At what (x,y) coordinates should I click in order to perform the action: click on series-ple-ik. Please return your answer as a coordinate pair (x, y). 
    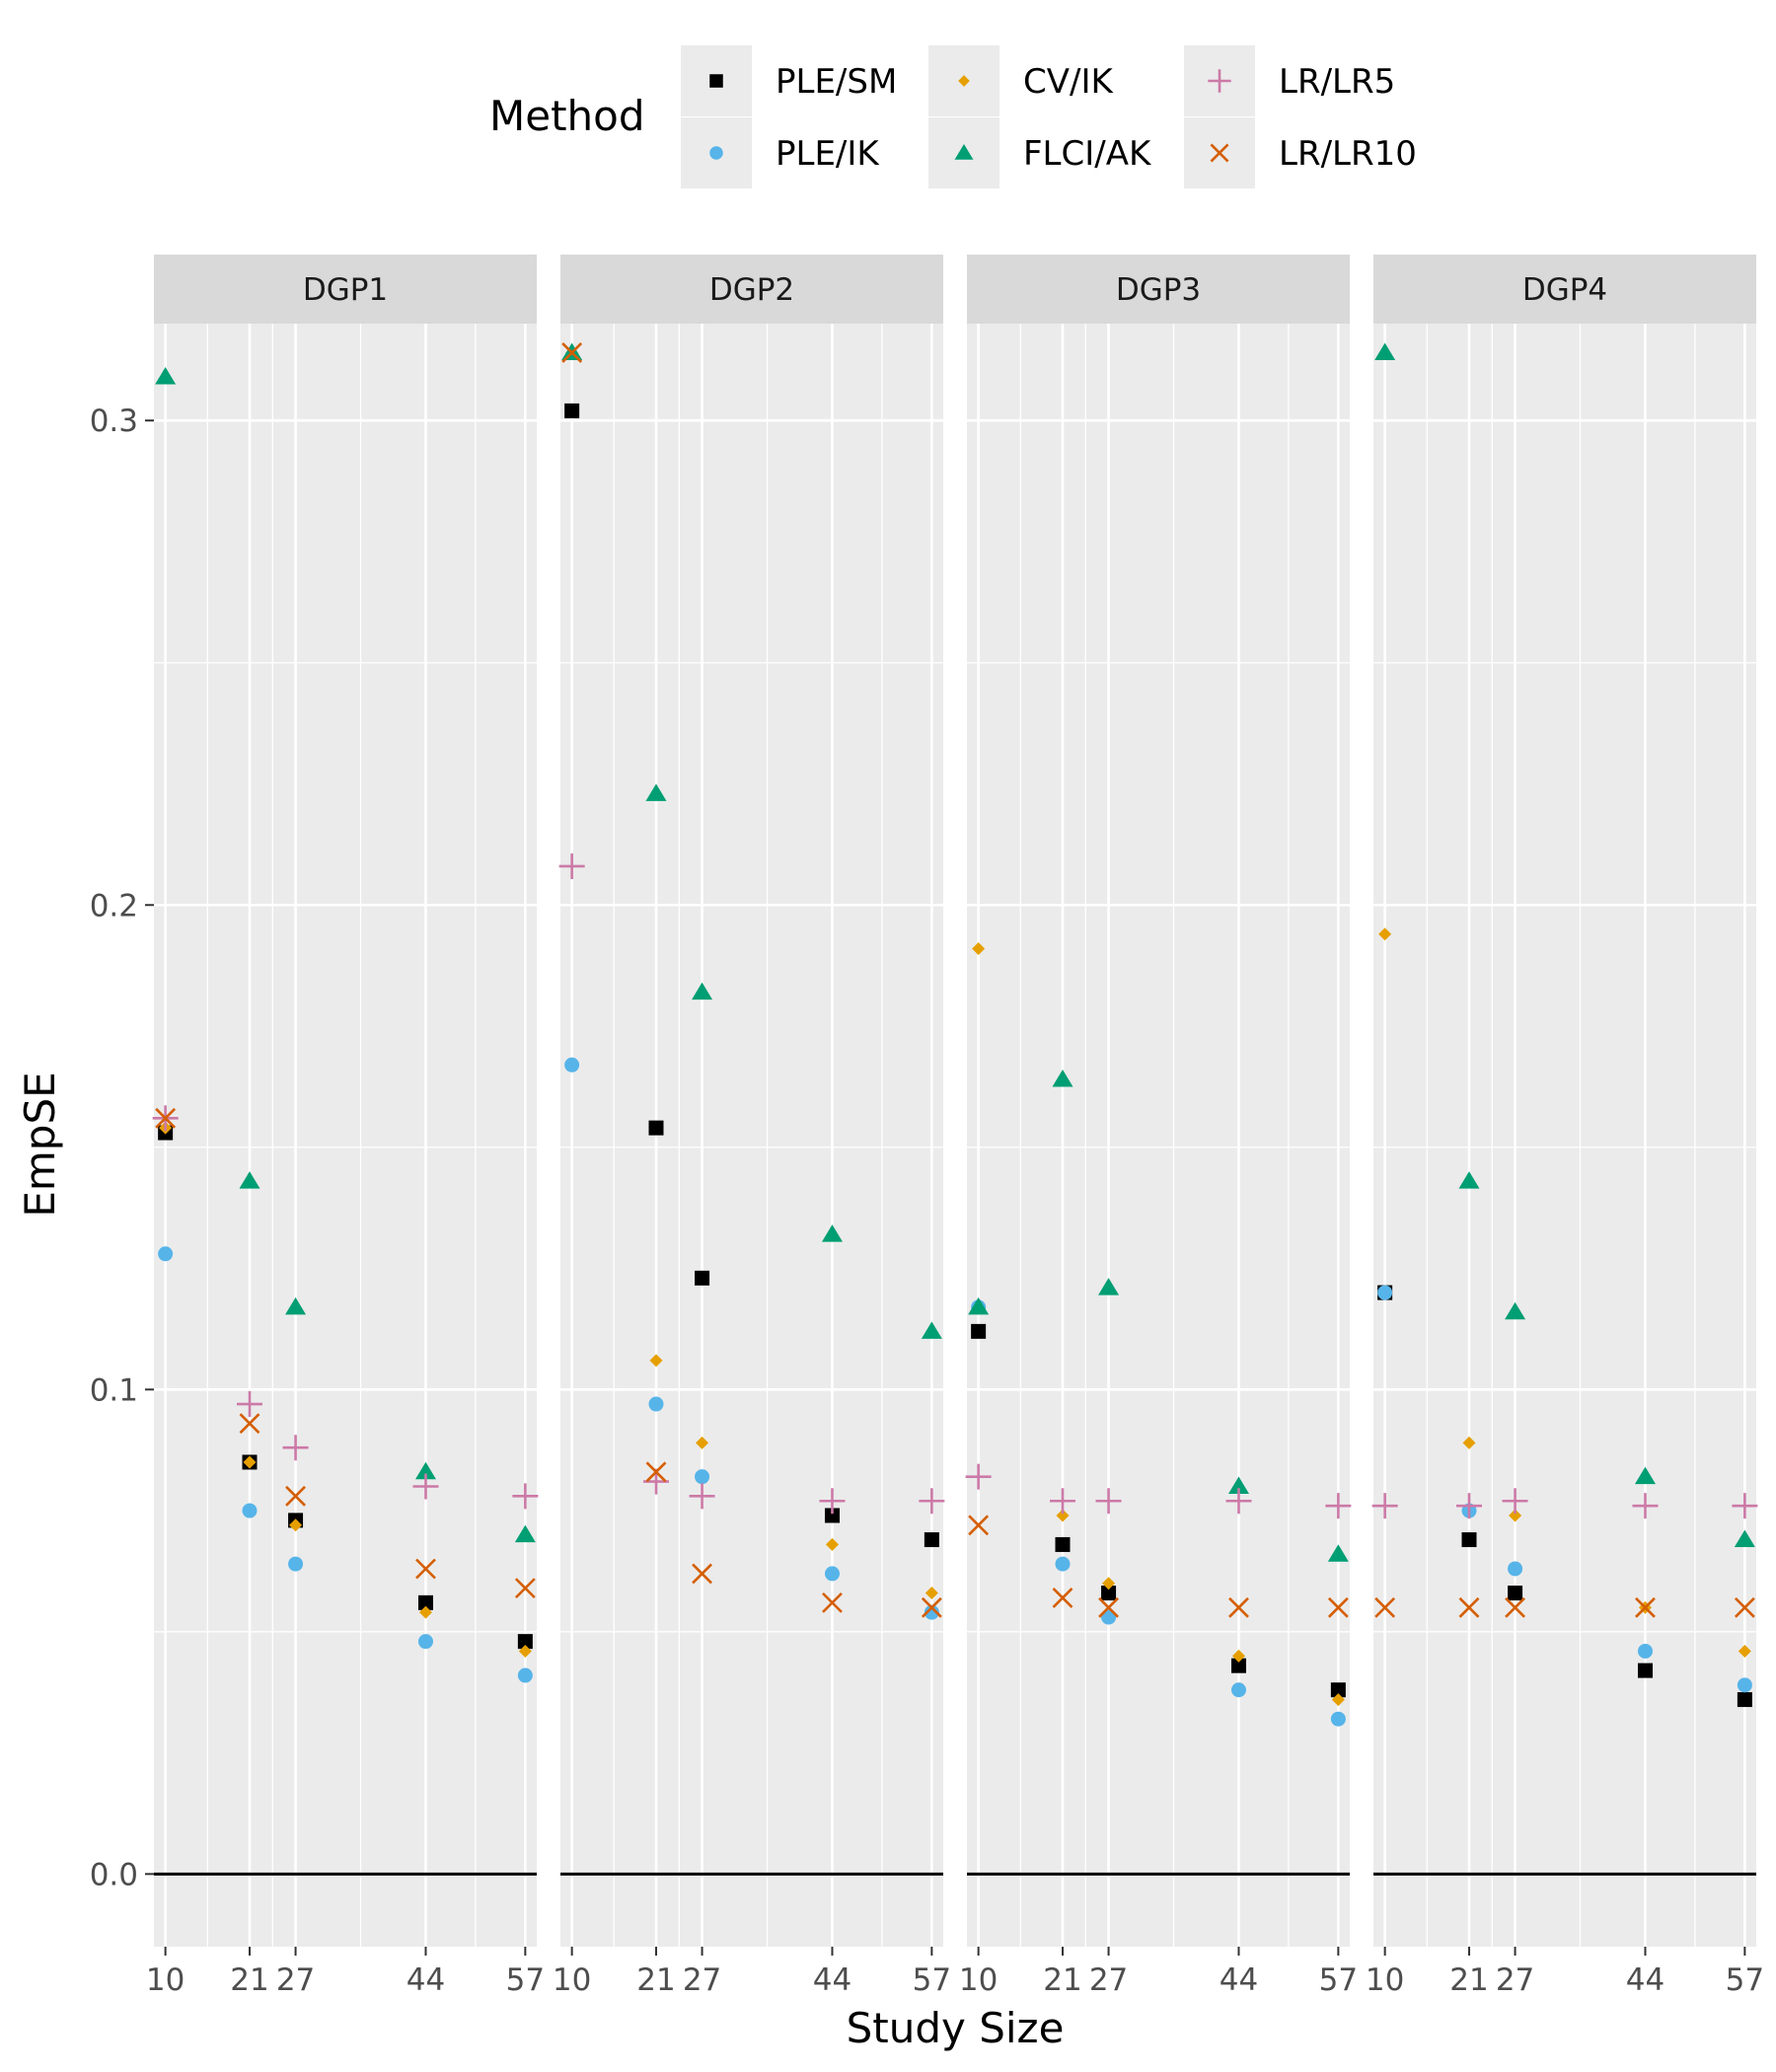
    Looking at the image, I should click on (346, 1465).